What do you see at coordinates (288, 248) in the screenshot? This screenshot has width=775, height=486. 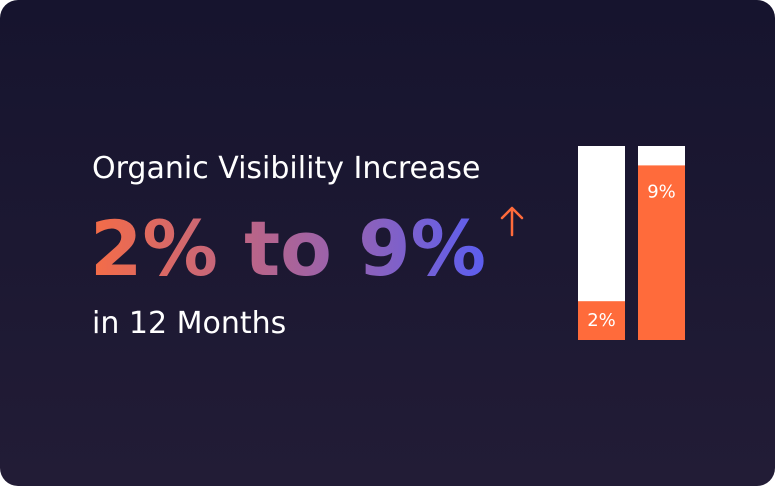 I see `headline: 2% to 9%` at bounding box center [288, 248].